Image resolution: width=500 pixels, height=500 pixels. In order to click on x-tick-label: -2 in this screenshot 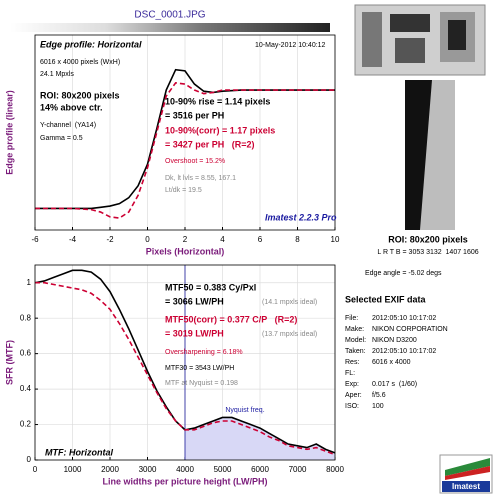, I will do `click(110, 239)`.